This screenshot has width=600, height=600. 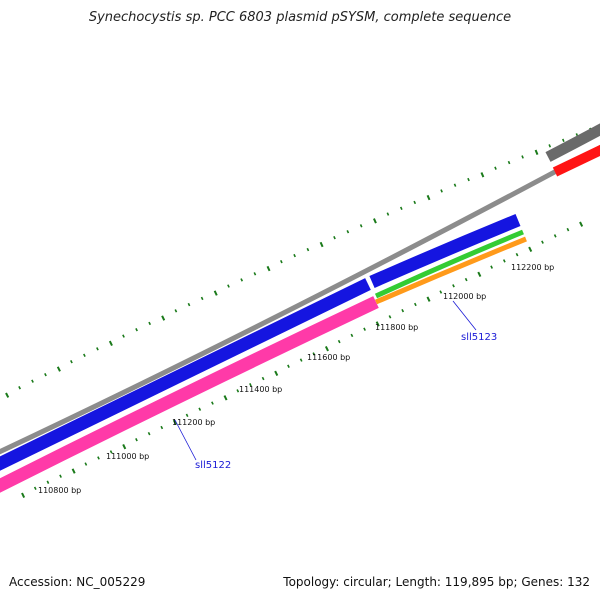 What do you see at coordinates (77, 582) in the screenshot?
I see `accession-text: Accession: NC_005229` at bounding box center [77, 582].